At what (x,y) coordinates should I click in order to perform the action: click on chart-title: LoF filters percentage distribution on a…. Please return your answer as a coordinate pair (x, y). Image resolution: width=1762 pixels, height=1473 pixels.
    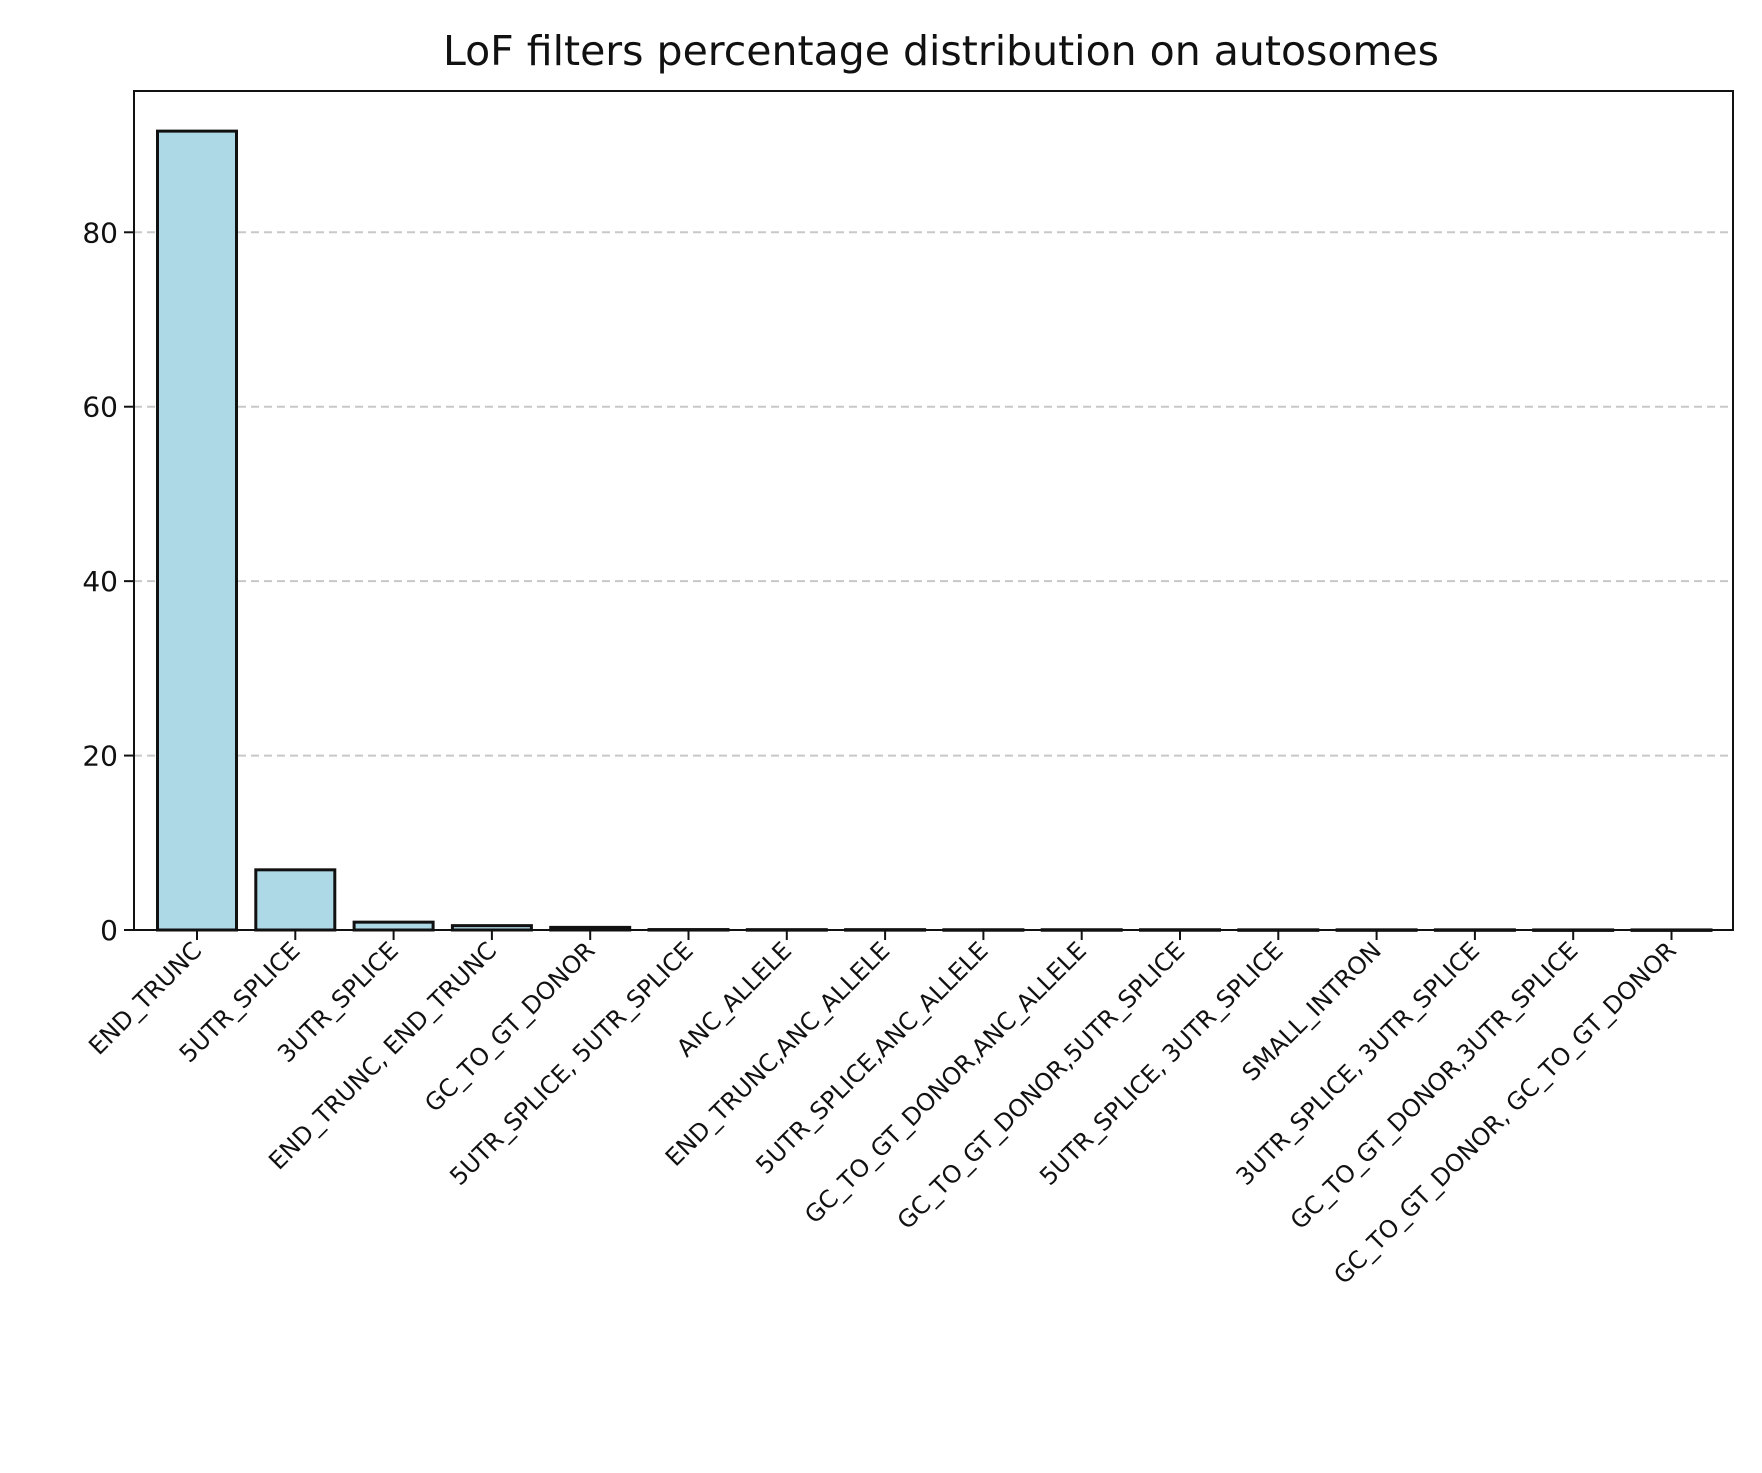
    Looking at the image, I should click on (941, 51).